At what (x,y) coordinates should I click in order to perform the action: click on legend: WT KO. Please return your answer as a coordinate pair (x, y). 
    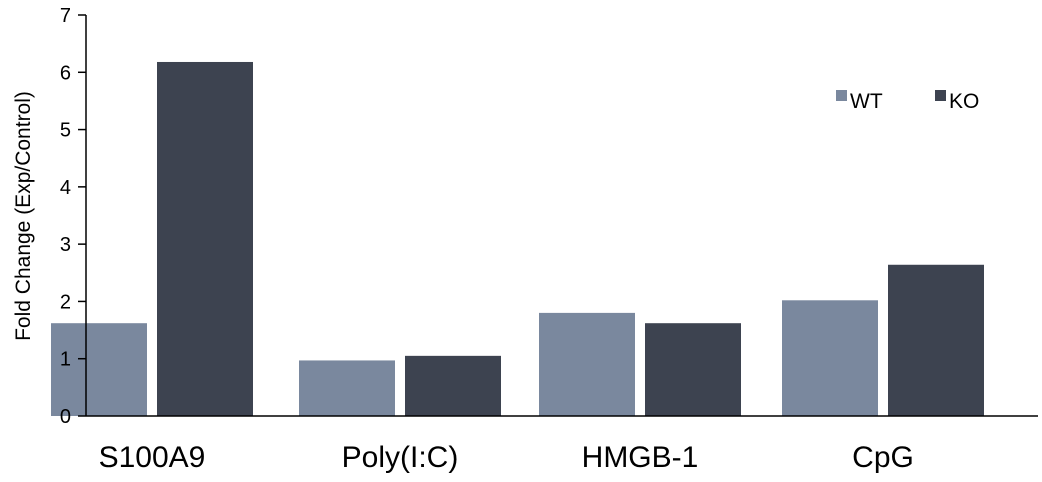
    Looking at the image, I should click on (907, 101).